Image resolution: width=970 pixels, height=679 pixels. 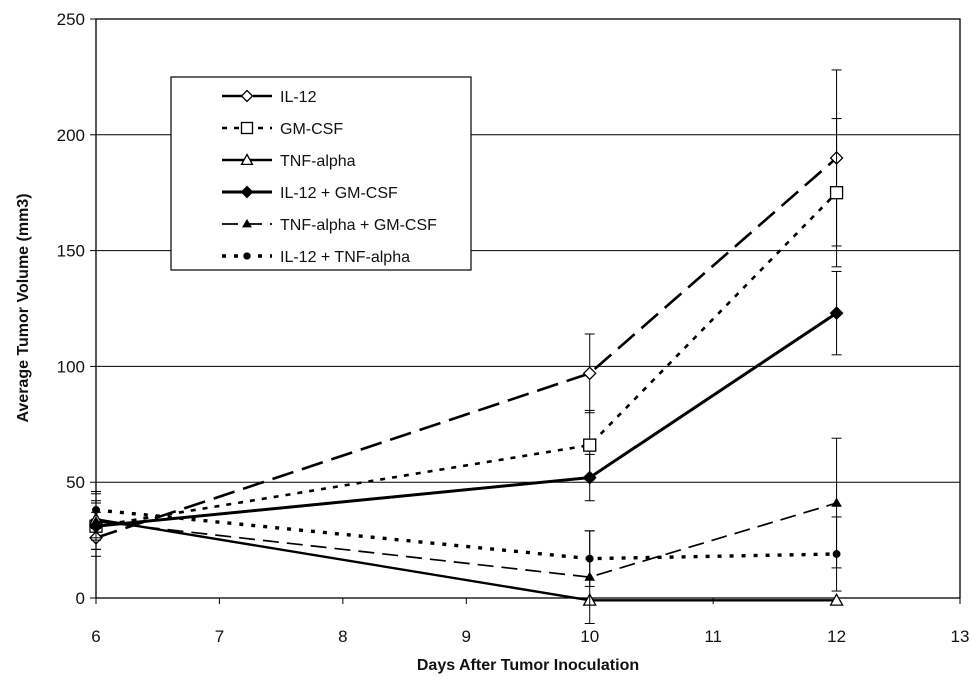 I want to click on y-tick-label: 200, so click(x=71, y=135).